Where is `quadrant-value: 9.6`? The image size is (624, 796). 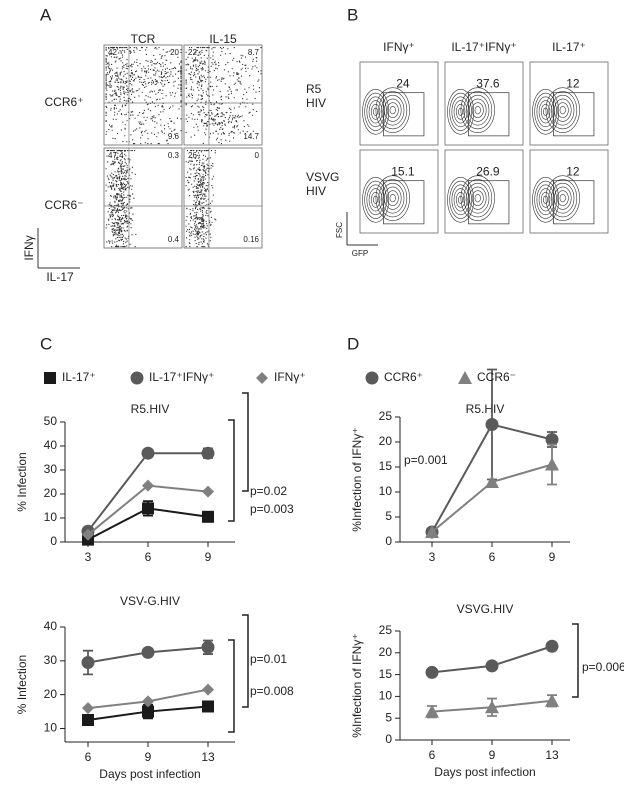 quadrant-value: 9.6 is located at coordinates (174, 136).